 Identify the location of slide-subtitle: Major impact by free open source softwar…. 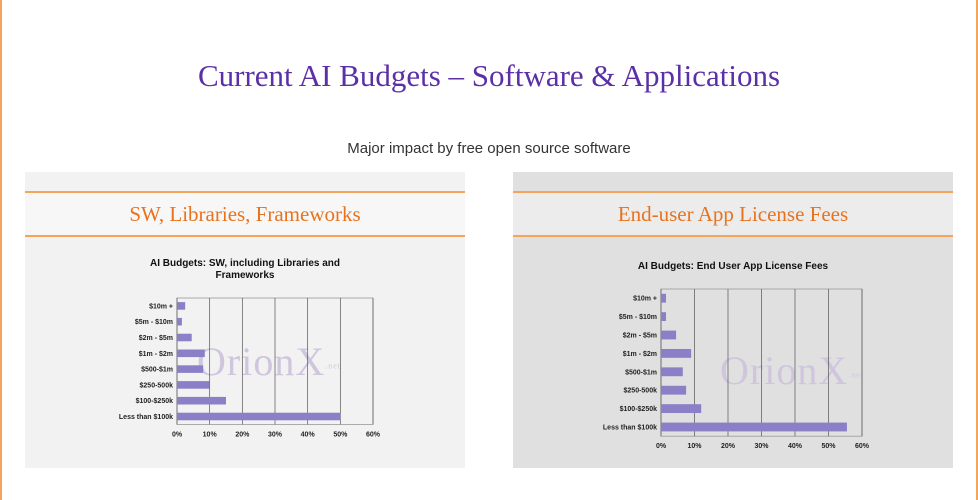
(489, 148).